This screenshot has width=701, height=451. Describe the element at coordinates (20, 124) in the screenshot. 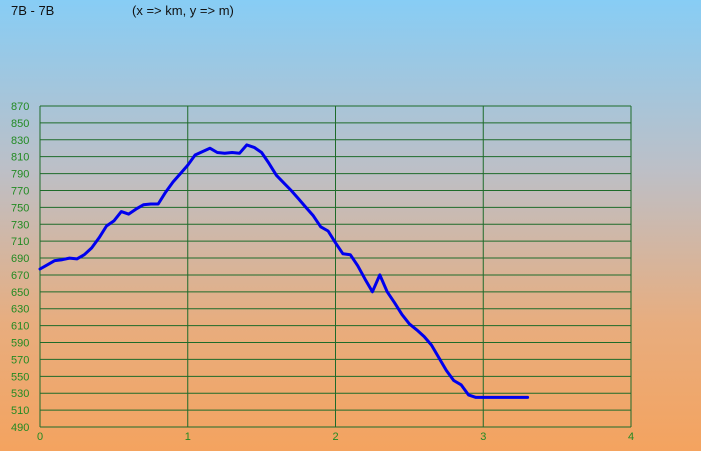

I see `y-tick-label: 850` at that location.